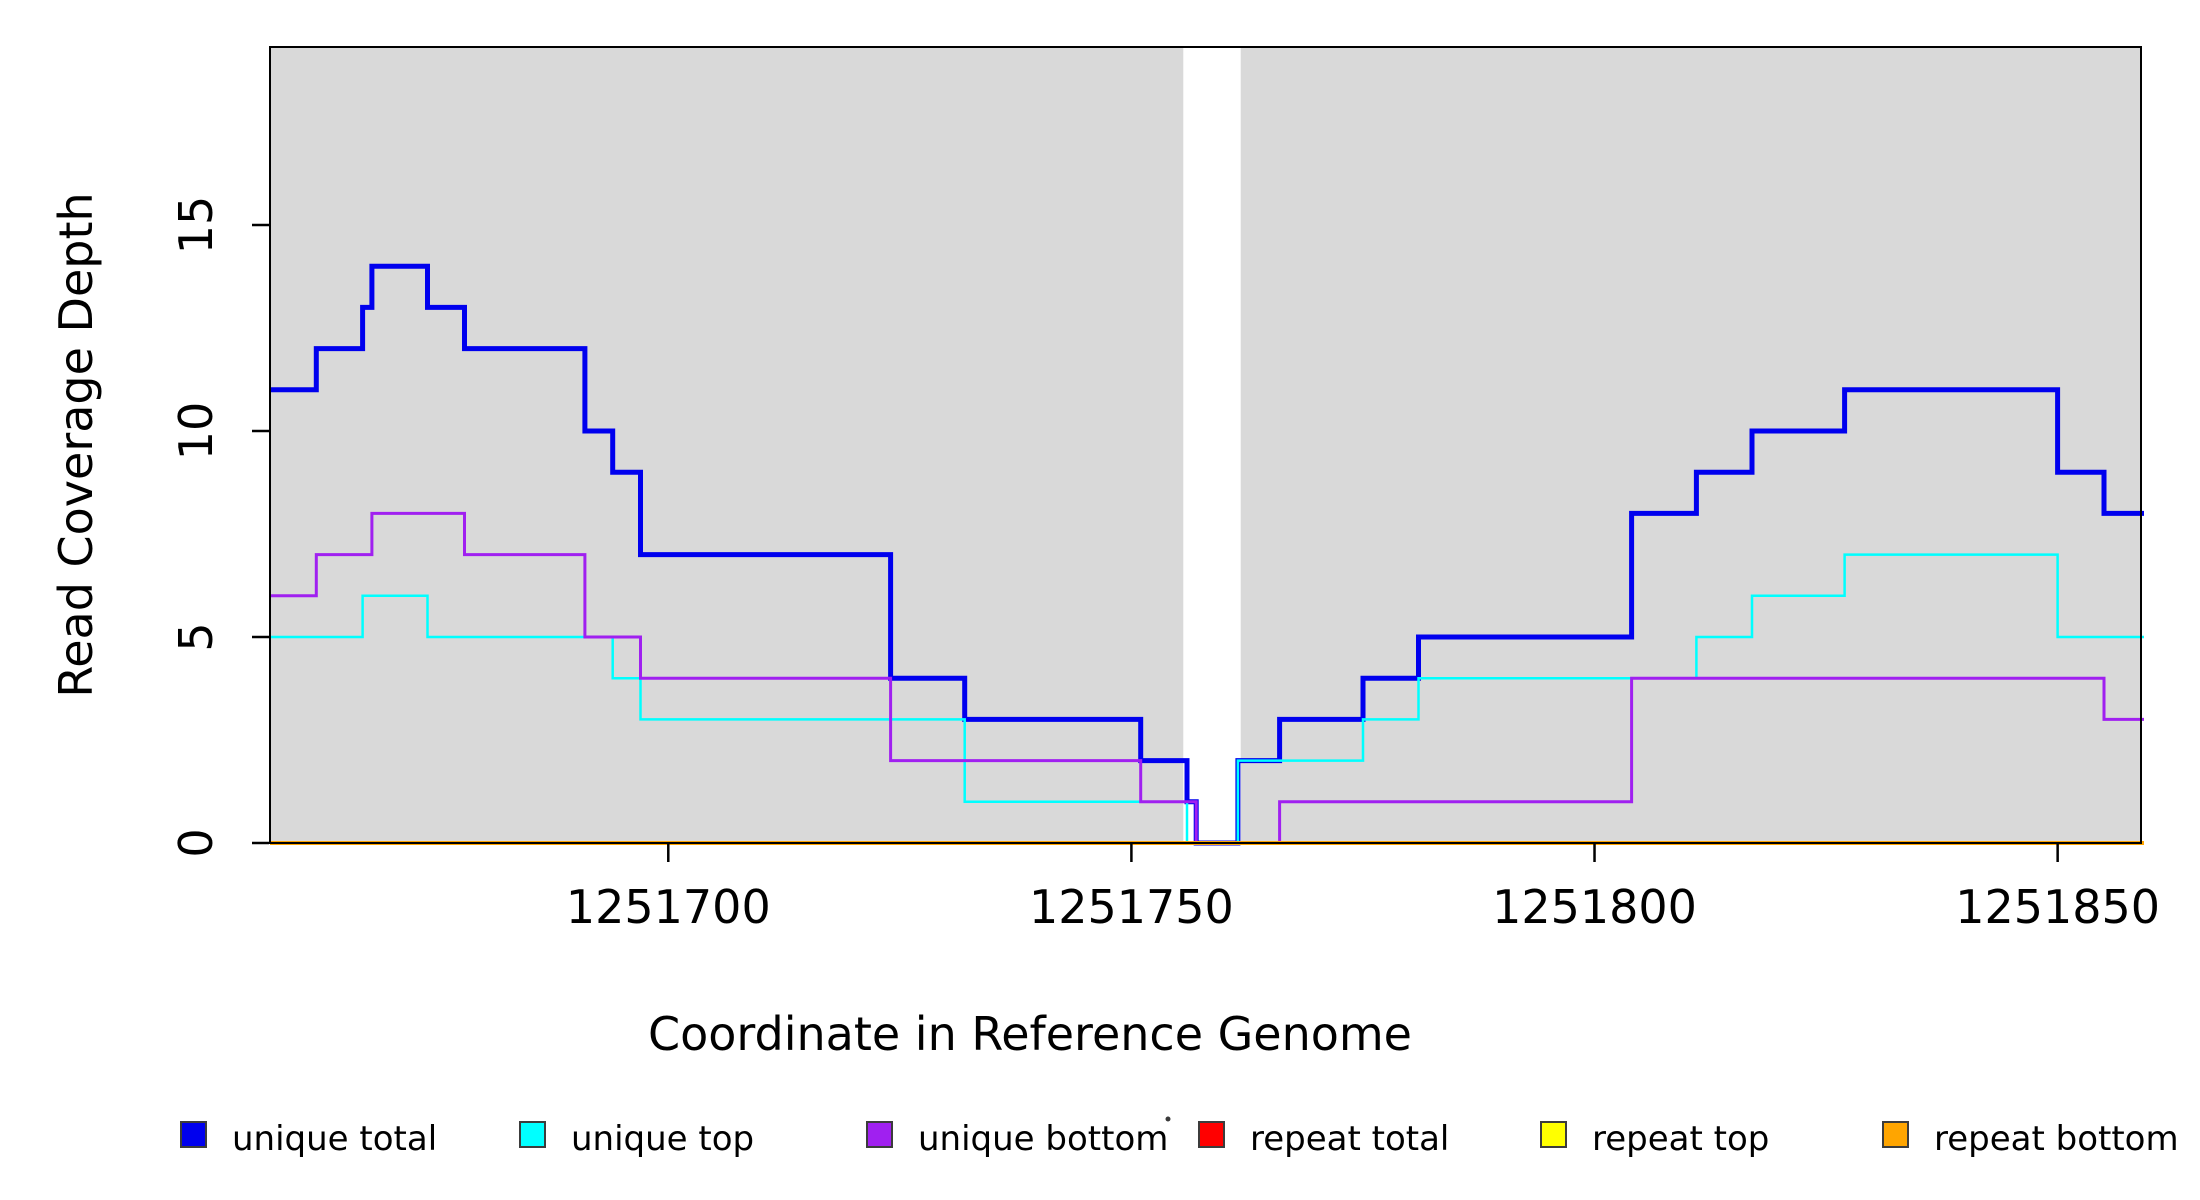  Describe the element at coordinates (76, 445) in the screenshot. I see `y-axis-title: Read Coverage Depth` at that location.